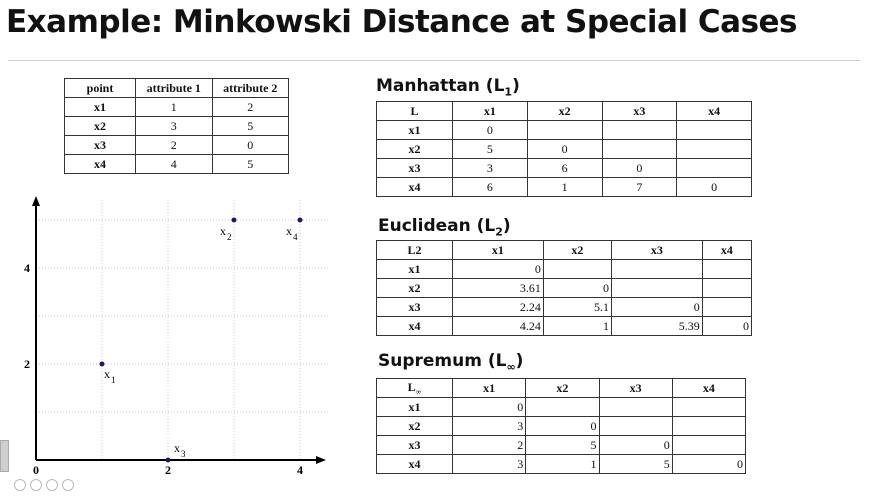 The height and width of the screenshot is (496, 888). I want to click on cell: 0, so click(250, 145).